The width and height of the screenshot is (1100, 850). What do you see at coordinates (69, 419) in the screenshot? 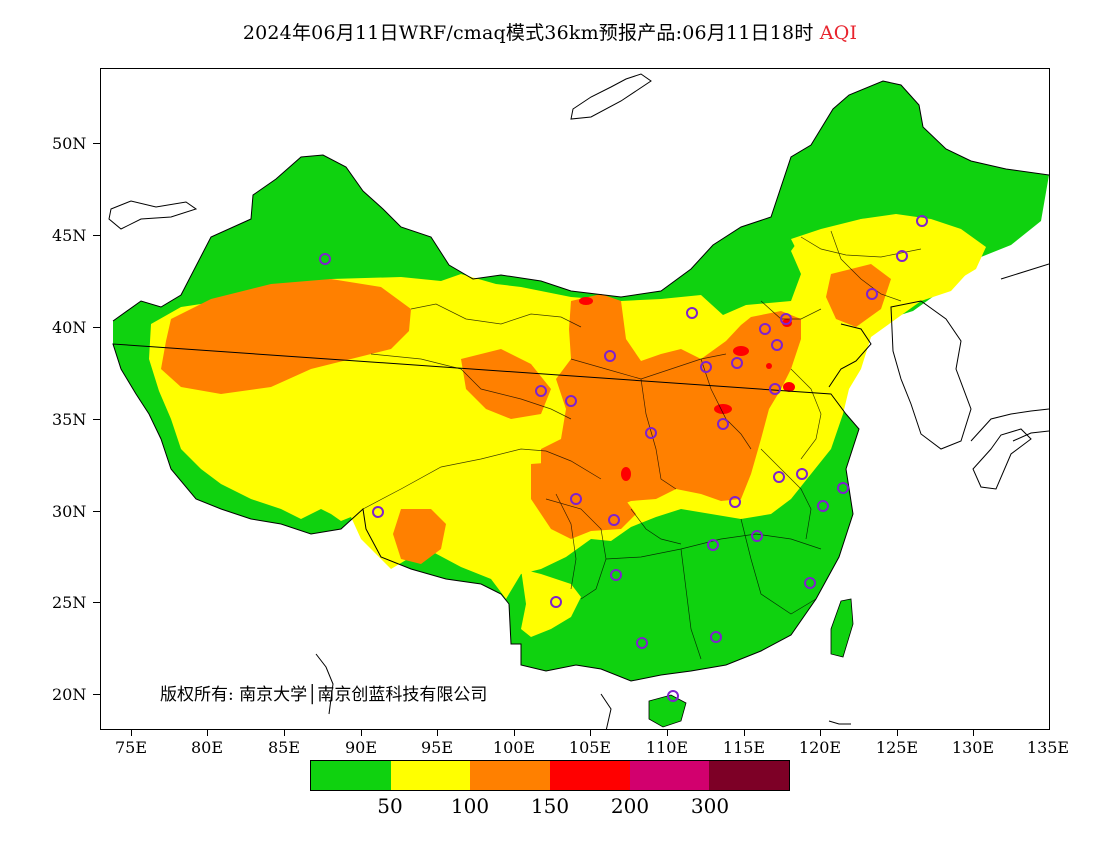
I see `y-tick-label: 35N` at bounding box center [69, 419].